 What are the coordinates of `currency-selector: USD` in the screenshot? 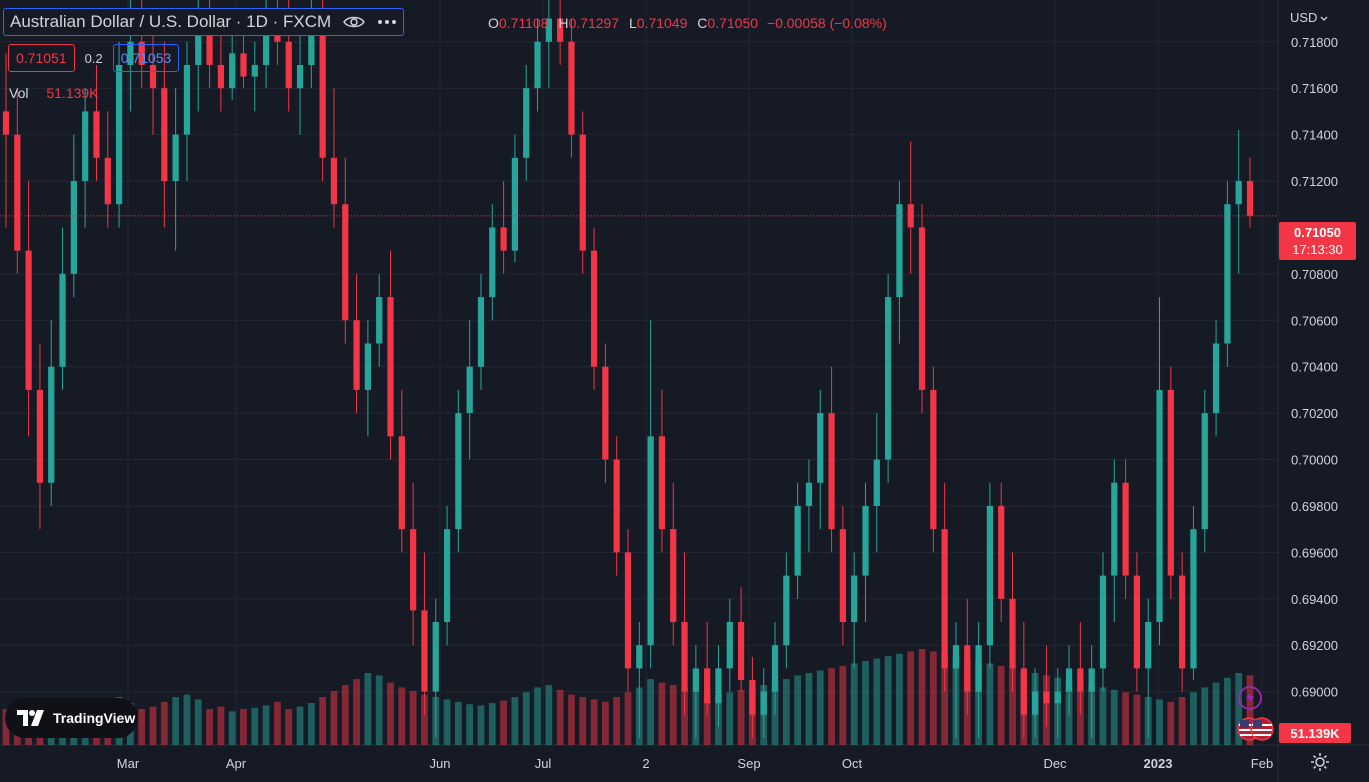 It's located at (1309, 17).